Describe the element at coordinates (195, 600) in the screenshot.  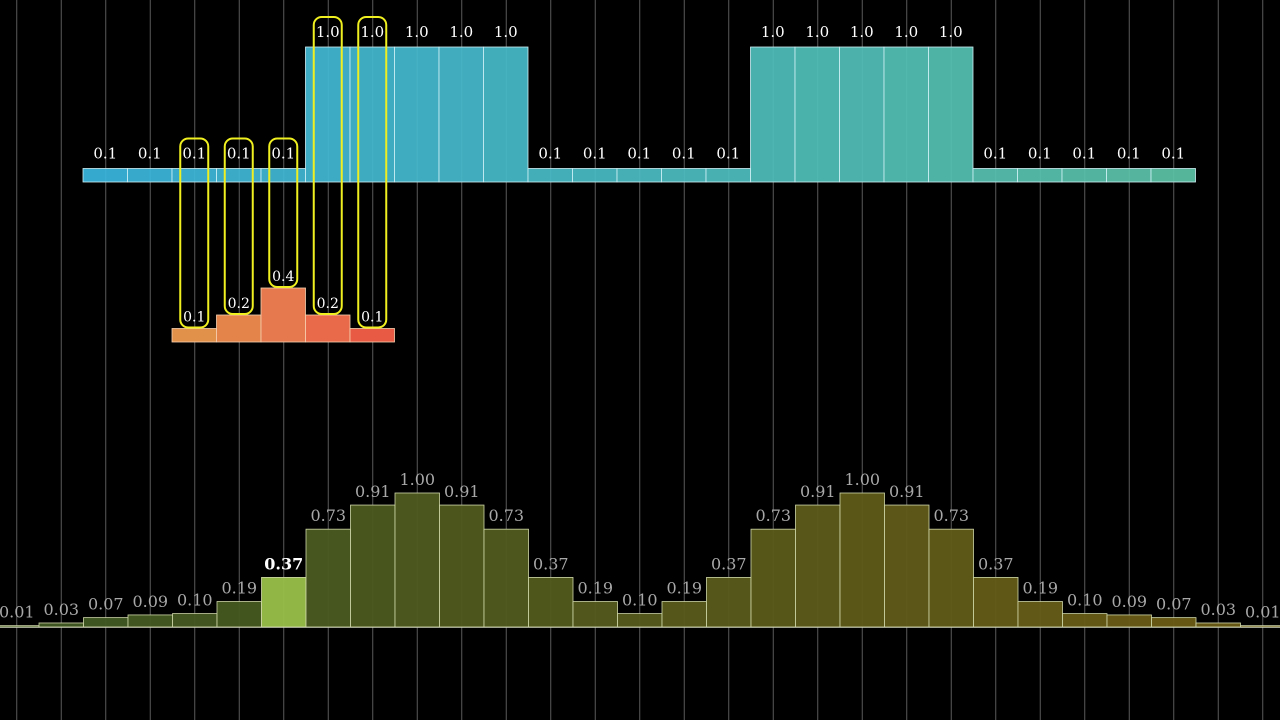
I see `result-value-label: 0.10` at that location.